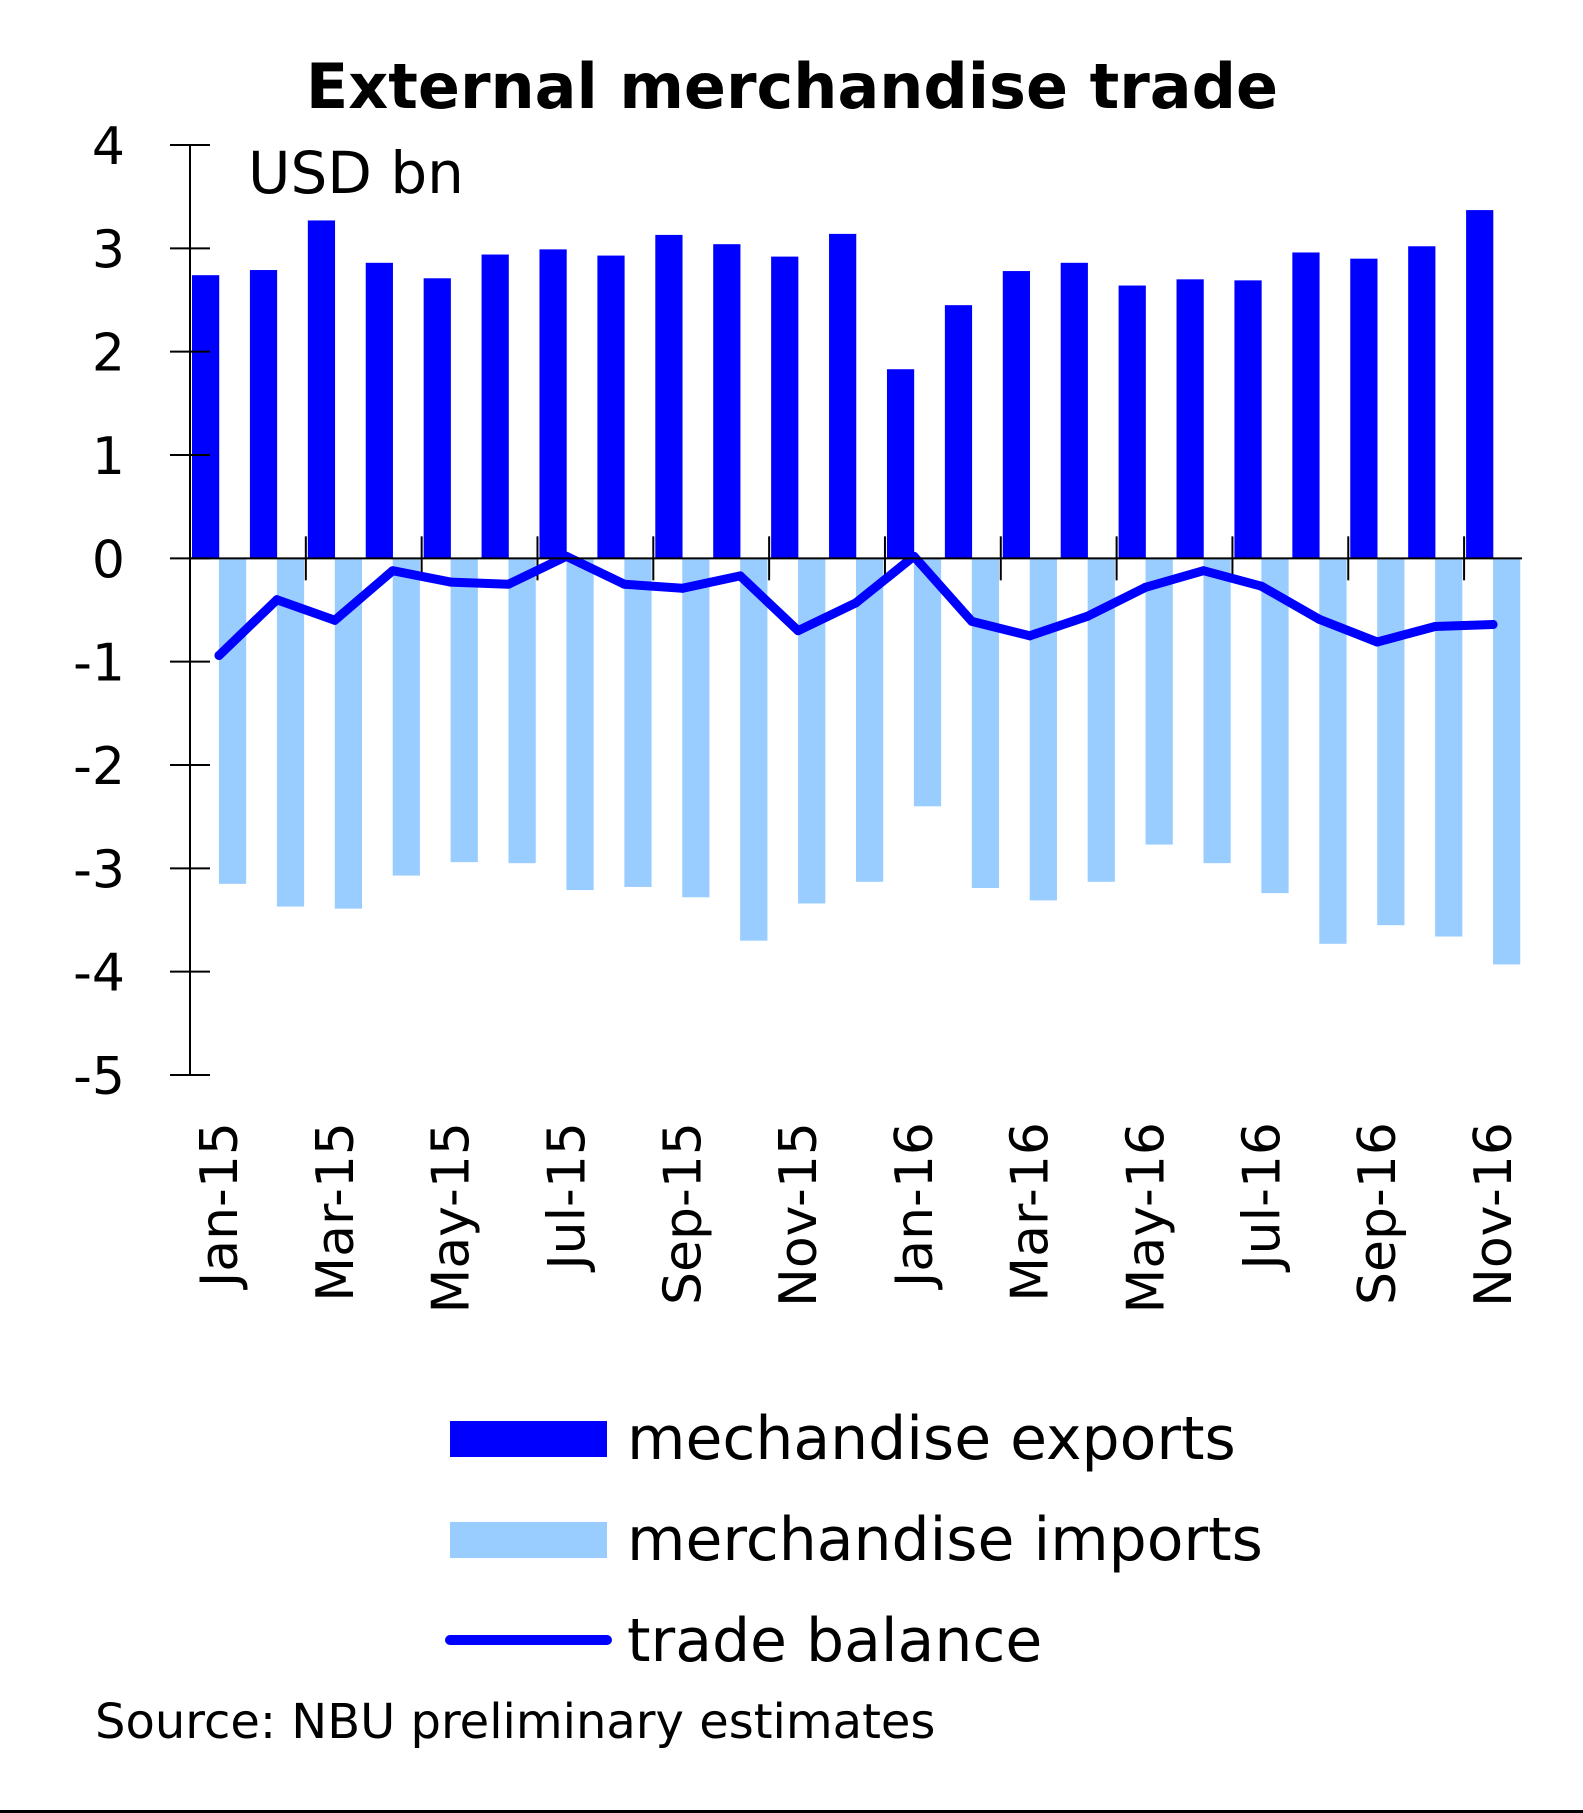 Image resolution: width=1583 pixels, height=1813 pixels. Describe the element at coordinates (108, 250) in the screenshot. I see `y-tick-label: 3` at that location.